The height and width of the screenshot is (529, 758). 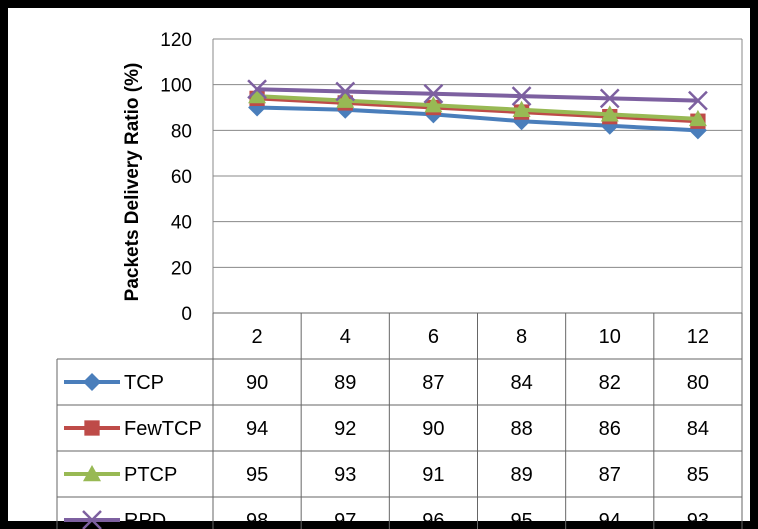 What do you see at coordinates (257, 519) in the screenshot?
I see `table-cell-value: 98` at bounding box center [257, 519].